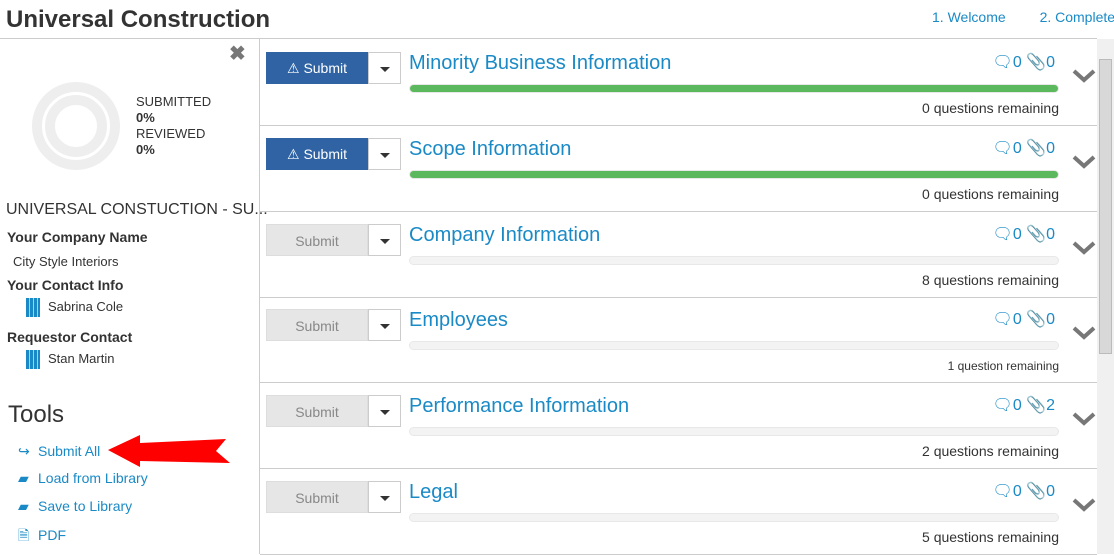 The width and height of the screenshot is (1114, 555). What do you see at coordinates (519, 406) in the screenshot?
I see `section-title: Performance Information` at bounding box center [519, 406].